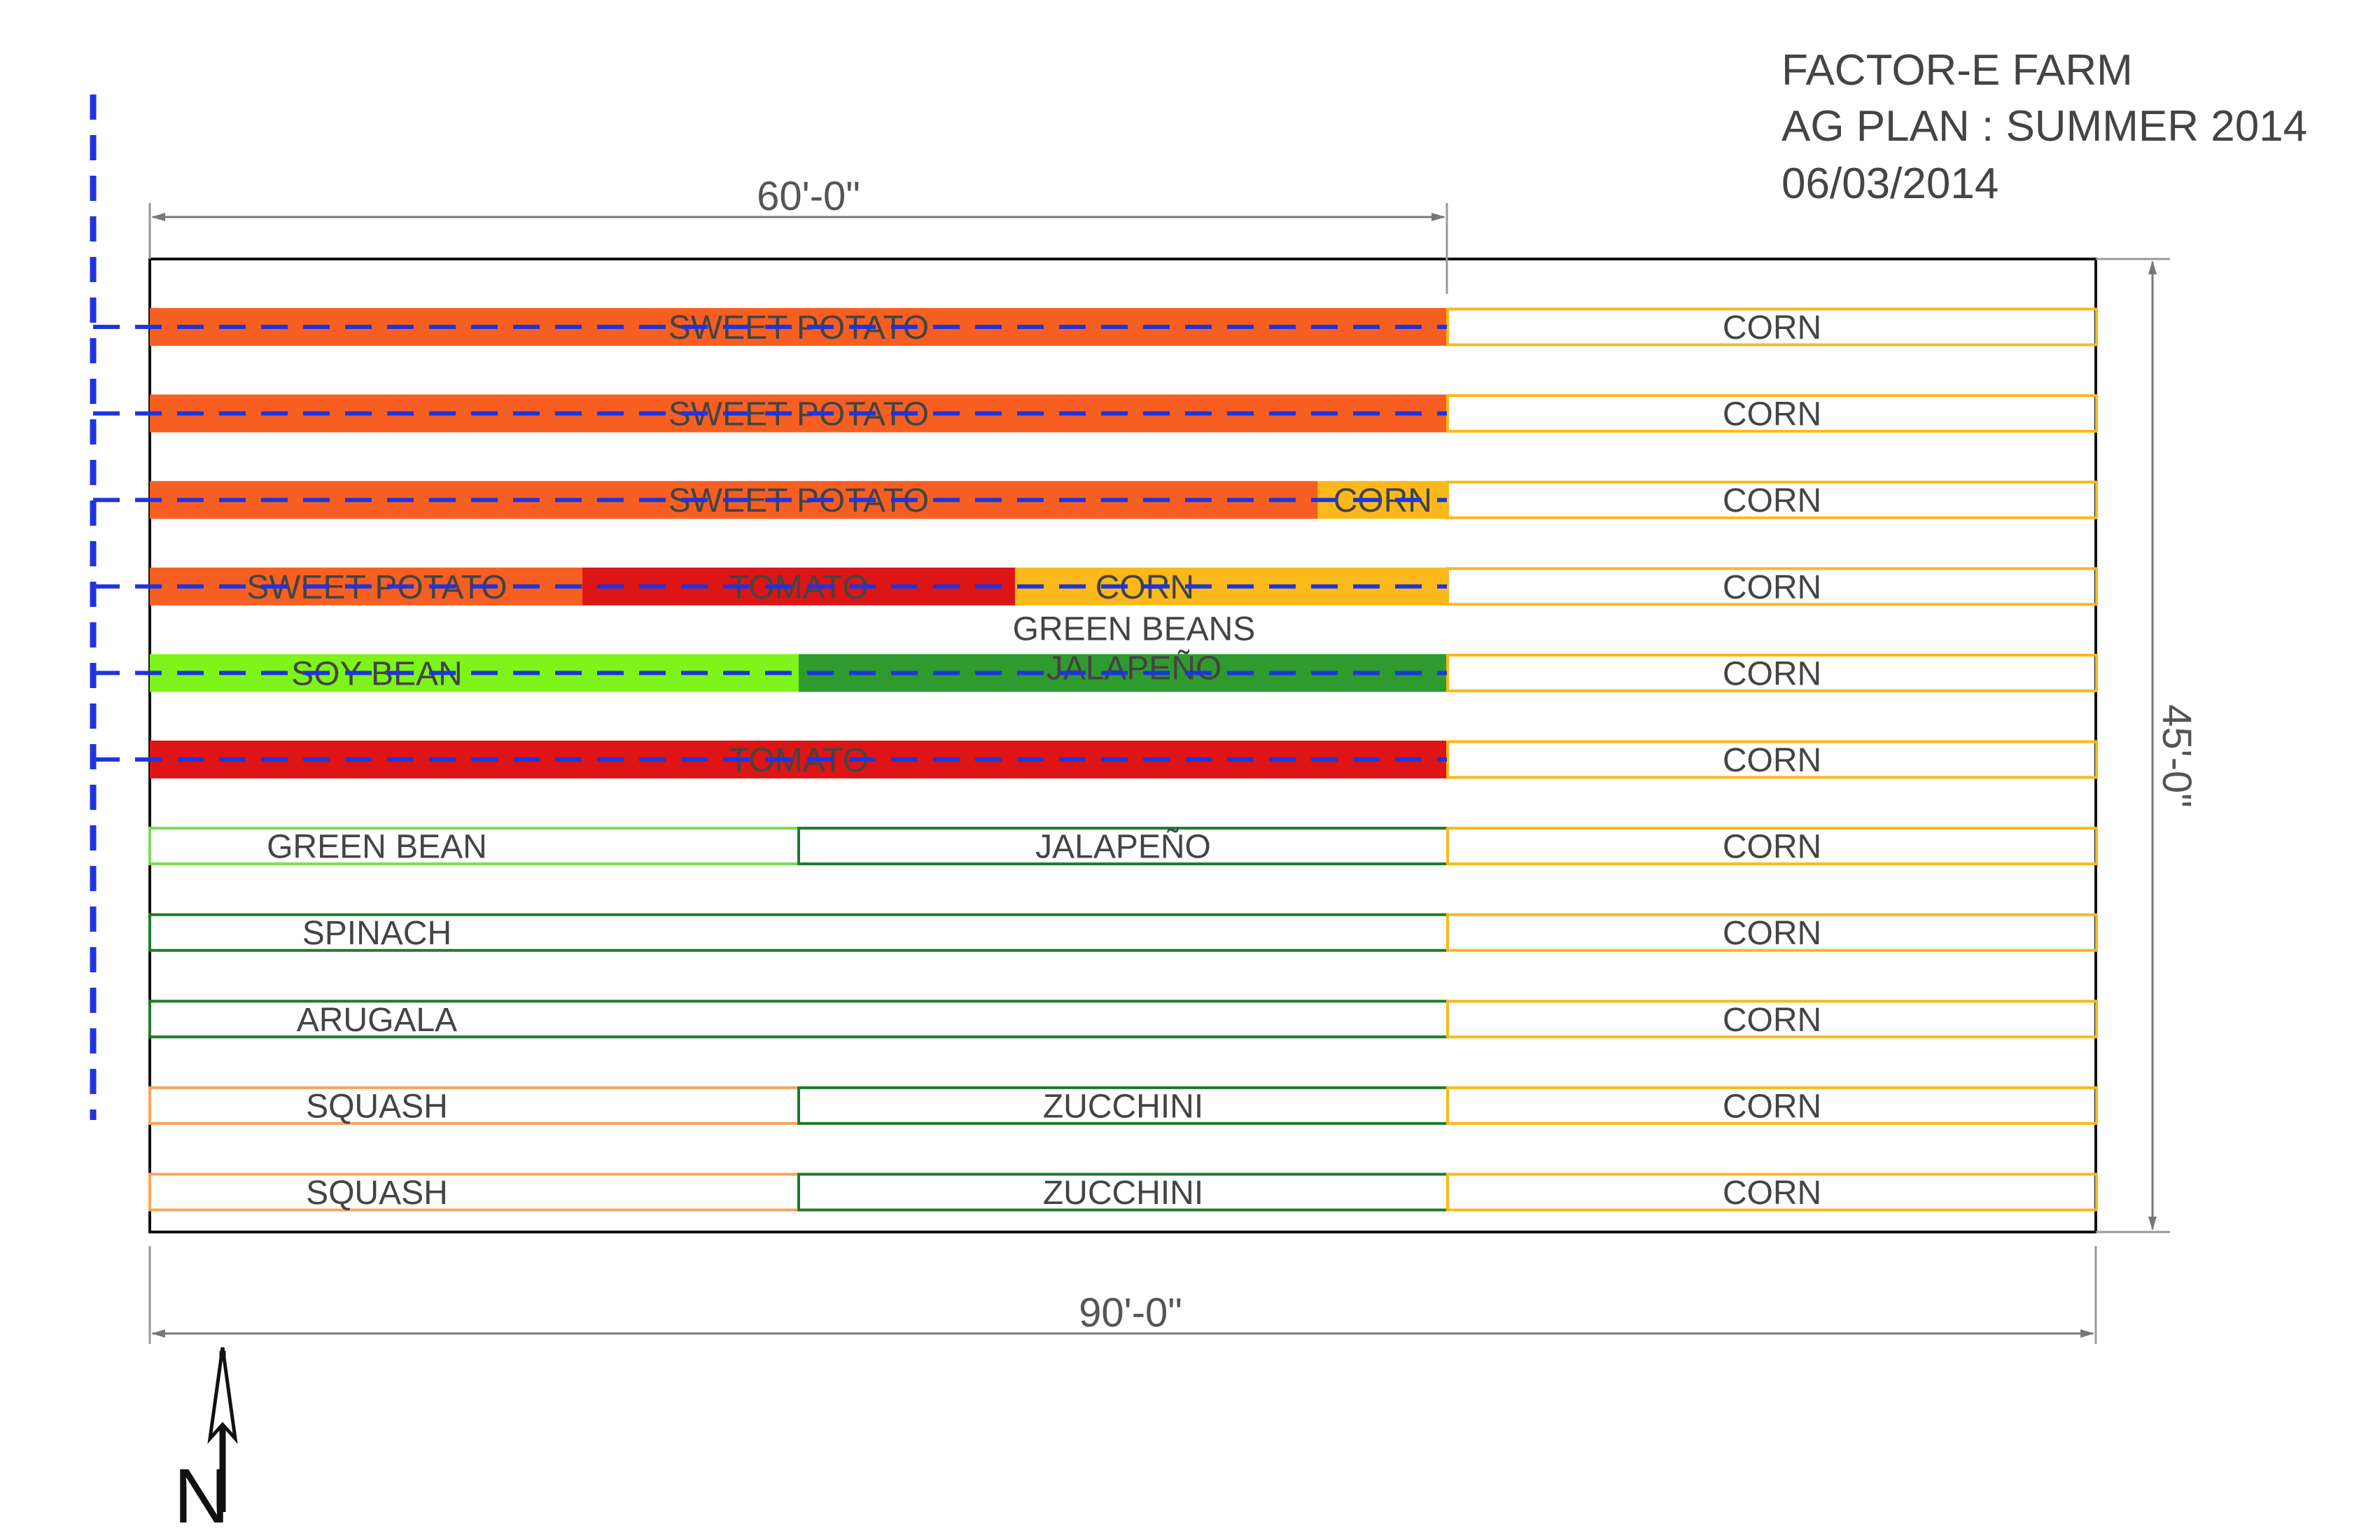  I want to click on bed-row: SPINACH CORN, so click(1123, 932).